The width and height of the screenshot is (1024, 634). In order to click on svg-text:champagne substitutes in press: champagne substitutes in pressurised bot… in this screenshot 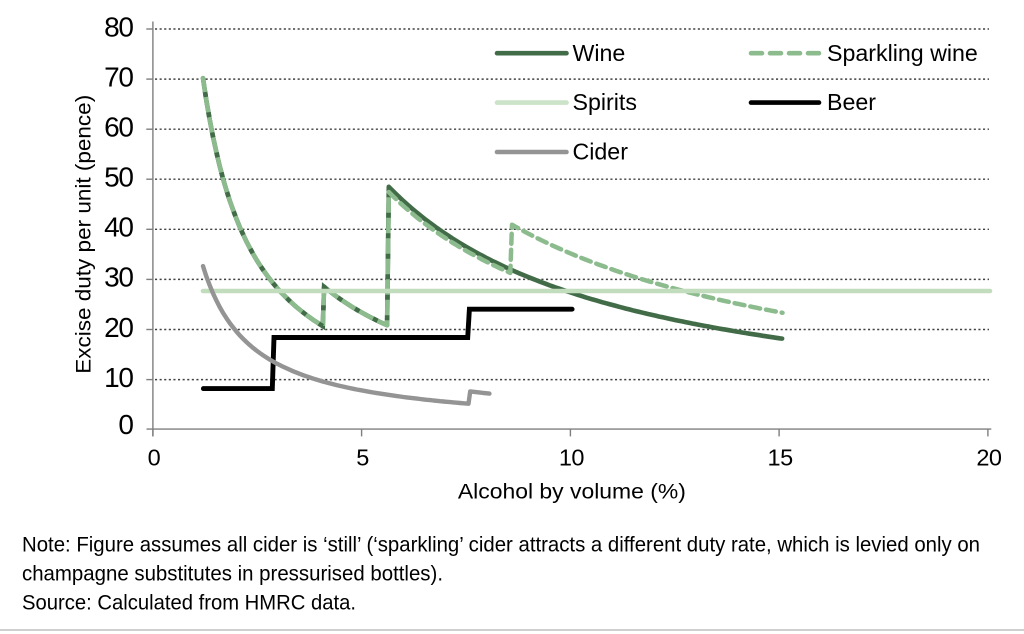, I will do `click(232, 573)`.